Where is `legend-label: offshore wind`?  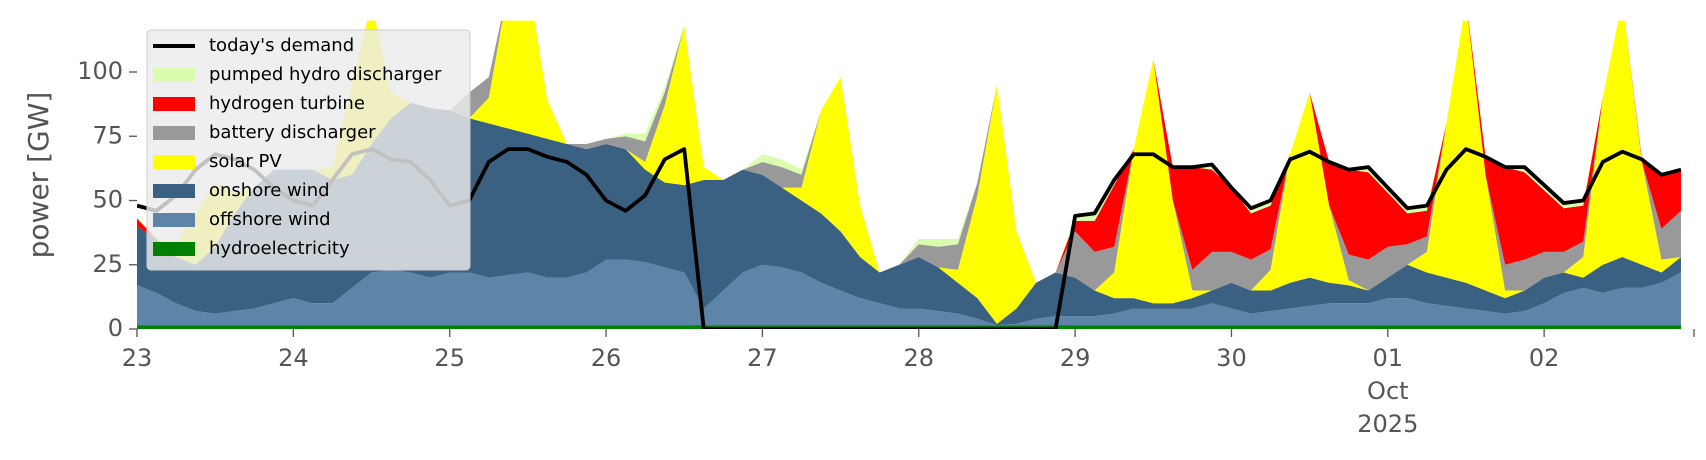
legend-label: offshore wind is located at coordinates (270, 219).